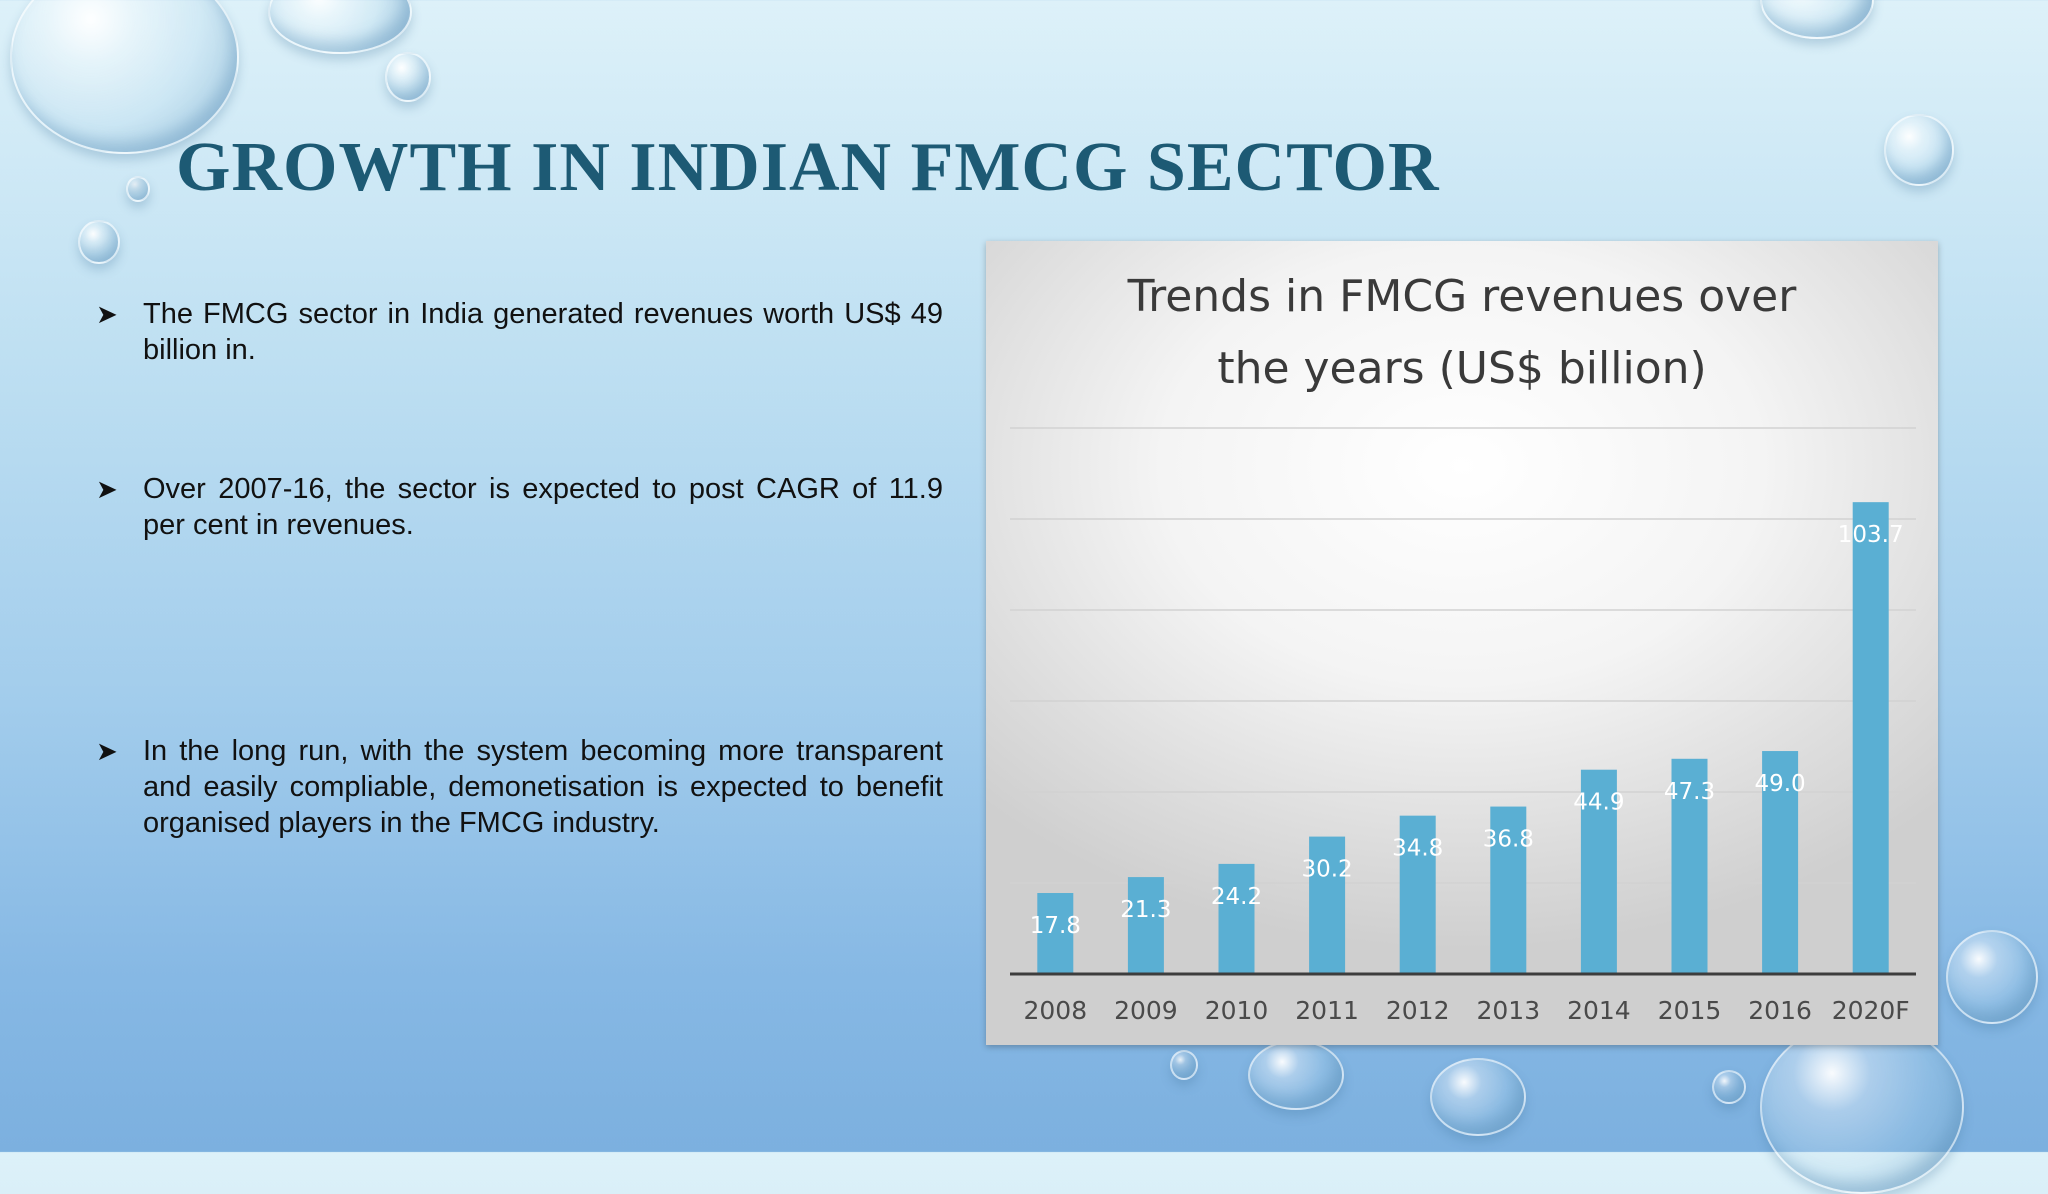 This screenshot has height=1194, width=2048. I want to click on data-label: 44.9, so click(1598, 803).